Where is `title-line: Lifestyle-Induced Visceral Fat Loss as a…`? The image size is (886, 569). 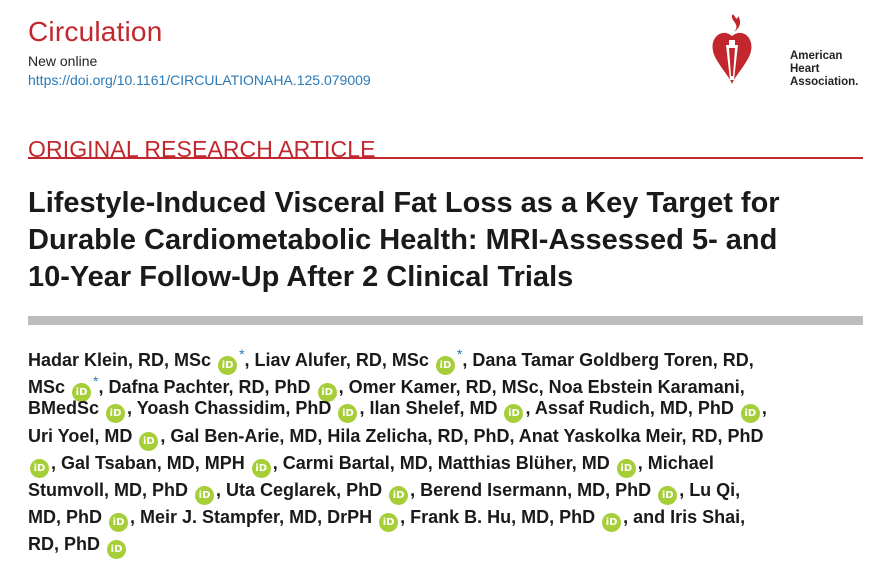
title-line: Lifestyle-Induced Visceral Fat Loss as a… is located at coordinates (404, 203).